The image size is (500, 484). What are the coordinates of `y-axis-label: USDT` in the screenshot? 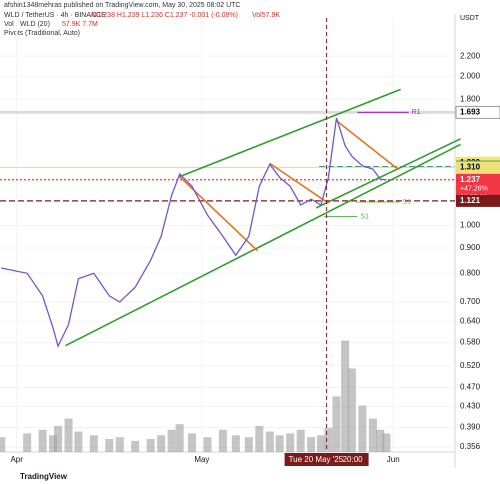 It's located at (470, 18).